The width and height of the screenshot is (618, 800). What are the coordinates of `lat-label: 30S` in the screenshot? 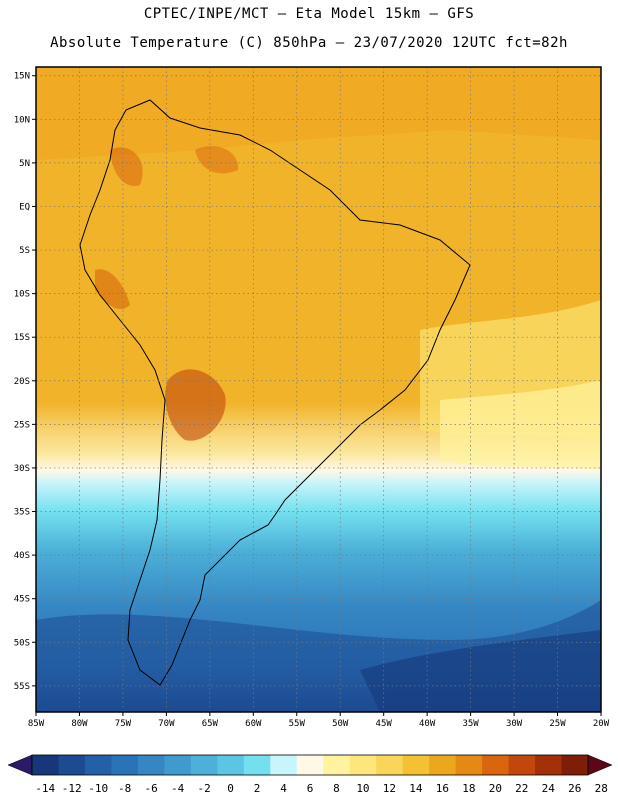 It's located at (22, 469).